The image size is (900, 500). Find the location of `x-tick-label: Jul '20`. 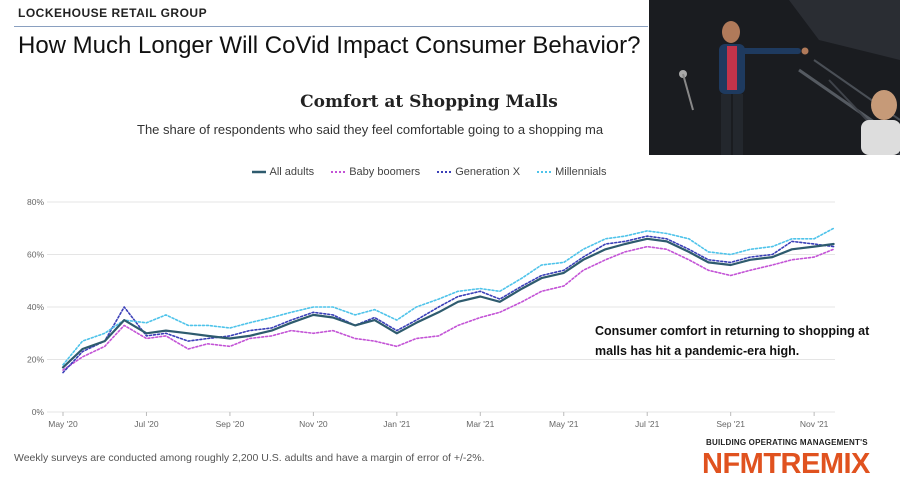

x-tick-label: Jul '20 is located at coordinates (146, 424).